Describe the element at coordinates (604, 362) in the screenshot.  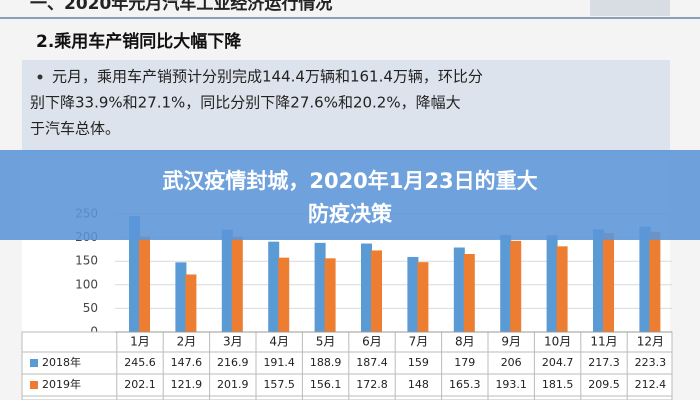
I see `table-value: 217.3` at that location.